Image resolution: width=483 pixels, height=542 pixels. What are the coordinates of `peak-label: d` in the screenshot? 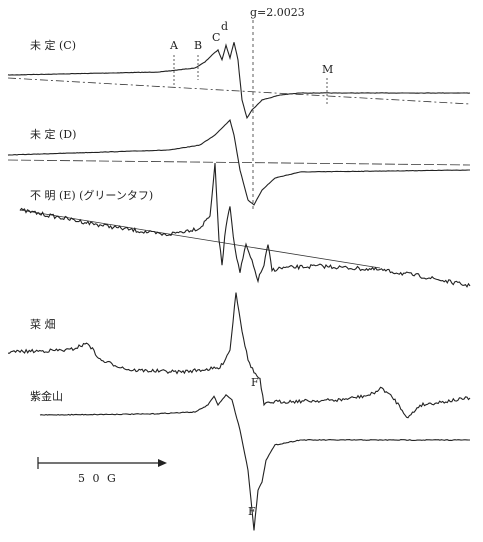 It's located at (224, 26).